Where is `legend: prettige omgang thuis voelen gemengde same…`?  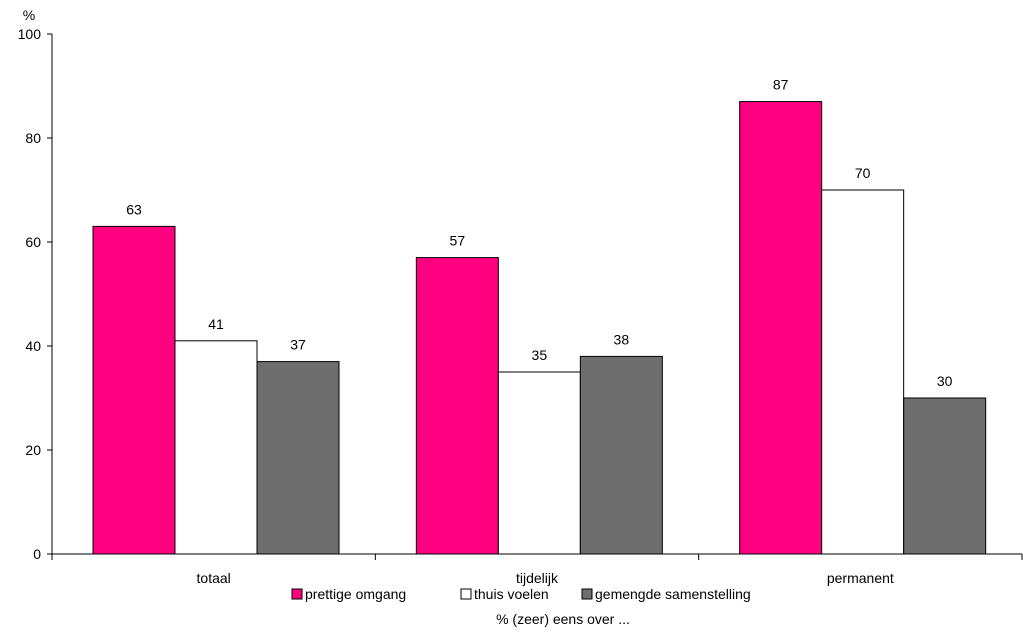 legend: prettige omgang thuis voelen gemengde same… is located at coordinates (521, 594).